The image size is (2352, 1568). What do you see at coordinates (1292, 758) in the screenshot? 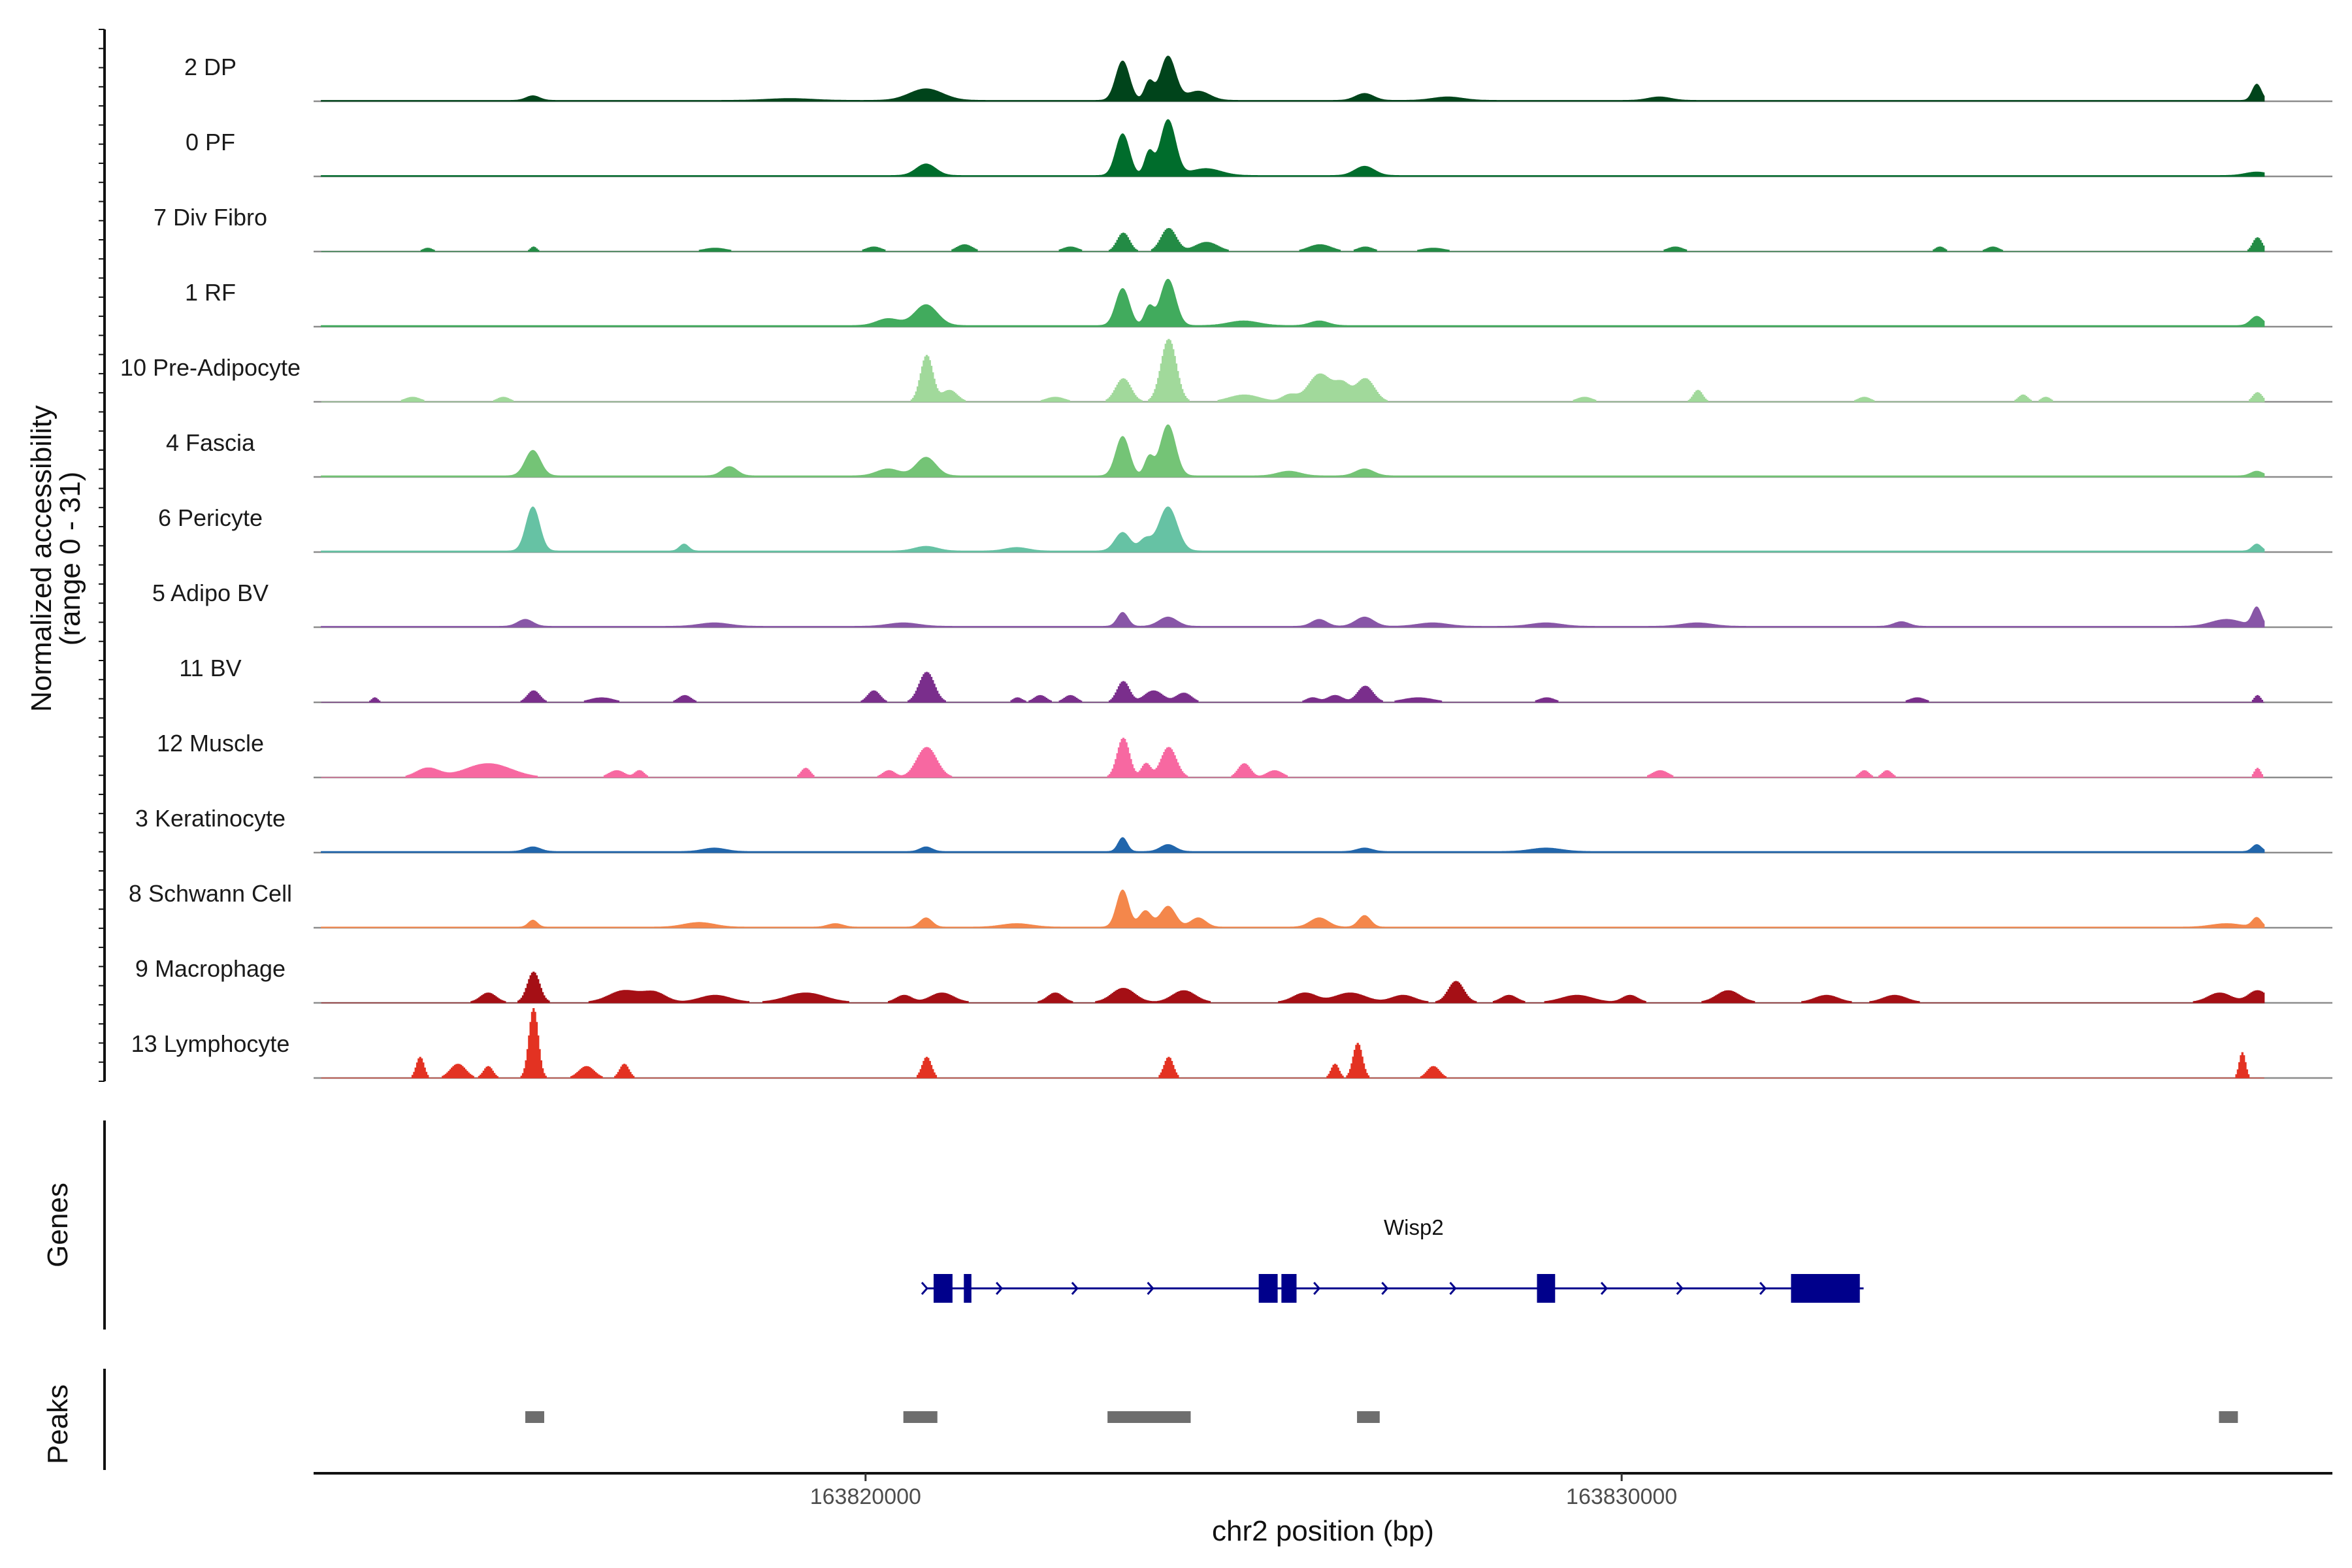
I see `track-signal-12-muscle` at bounding box center [1292, 758].